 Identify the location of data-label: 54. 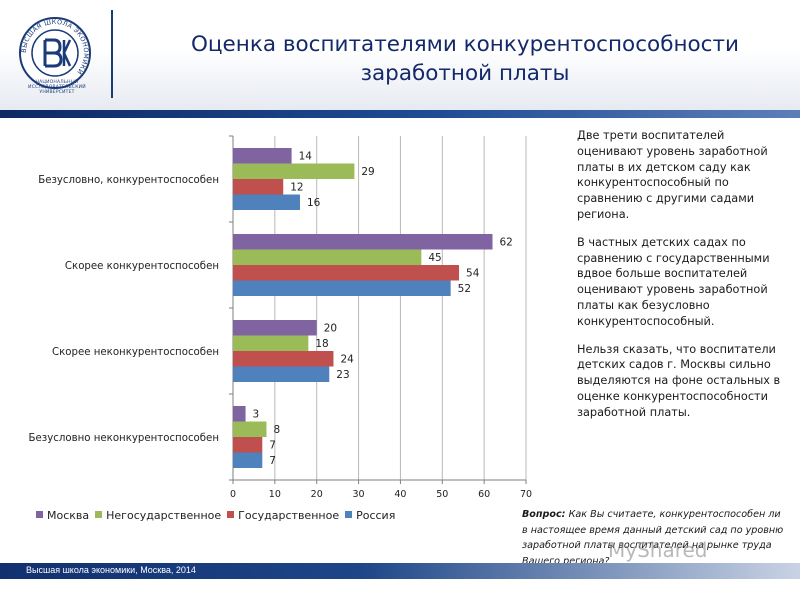
(473, 273).